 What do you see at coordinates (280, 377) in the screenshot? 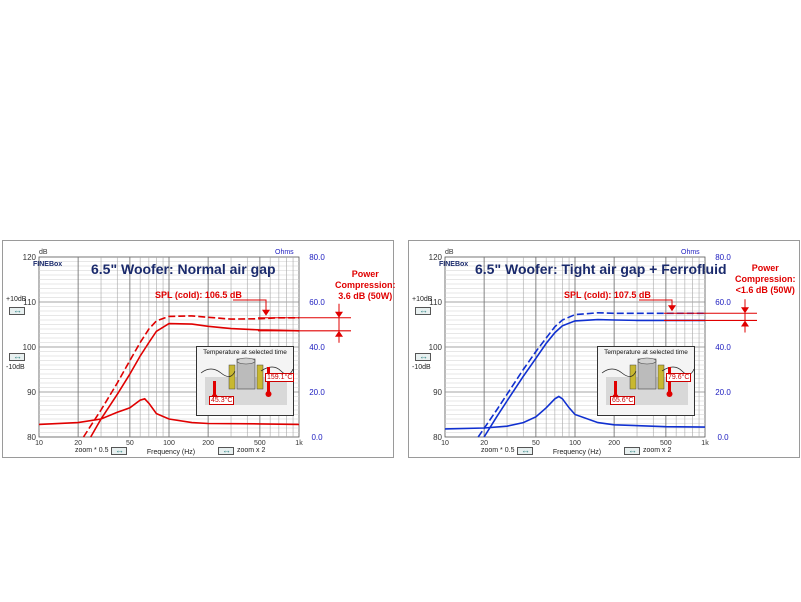
I see `temperature-high-label: 159.1°C` at bounding box center [280, 377].